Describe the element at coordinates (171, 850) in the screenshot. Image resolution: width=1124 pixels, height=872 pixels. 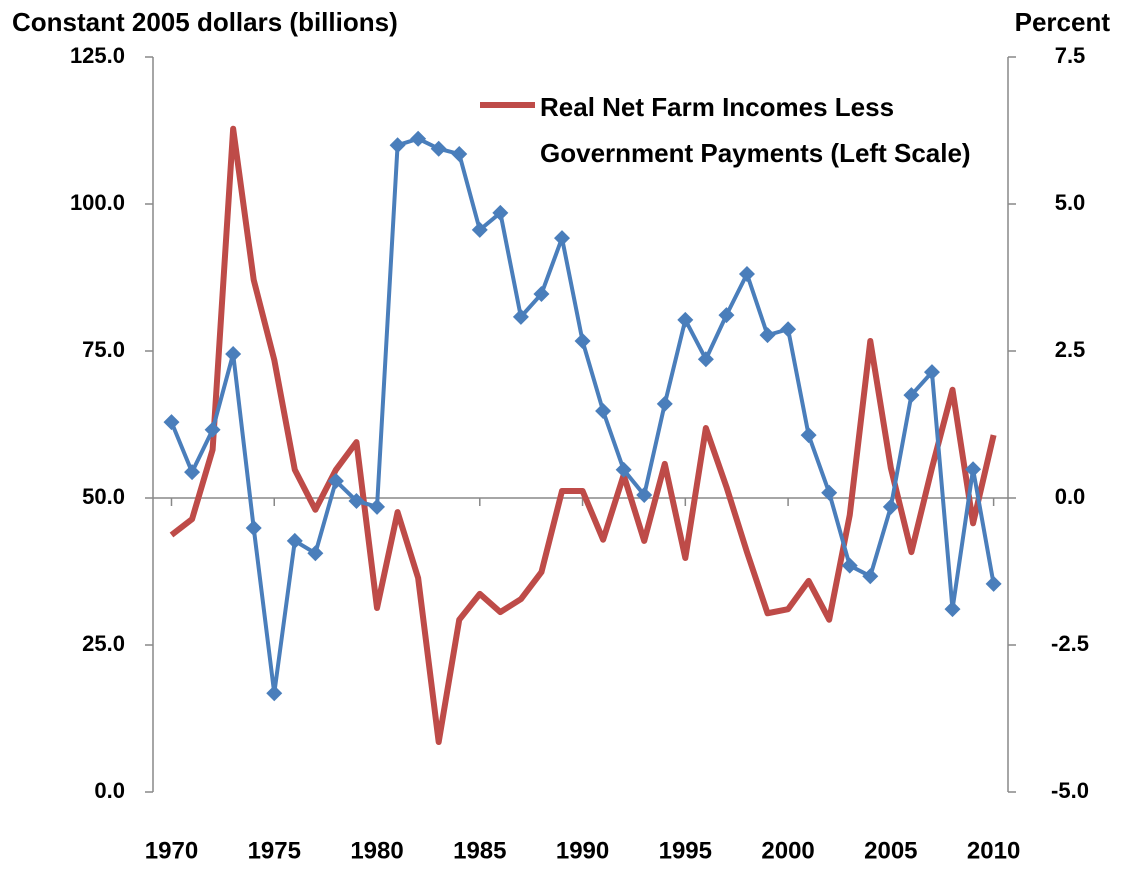
I see `x-tick-label: 1970` at that location.